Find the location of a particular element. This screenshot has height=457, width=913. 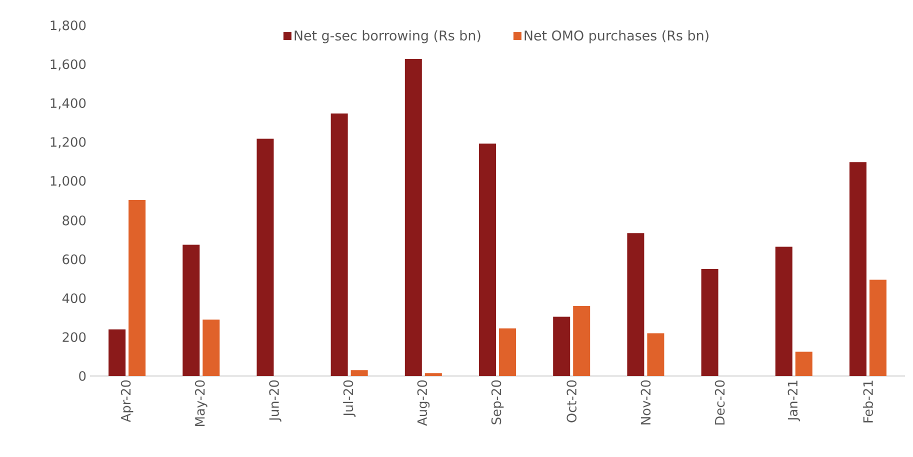

legend-label: Net g-sec borrowing (Rs bn) is located at coordinates (387, 37).